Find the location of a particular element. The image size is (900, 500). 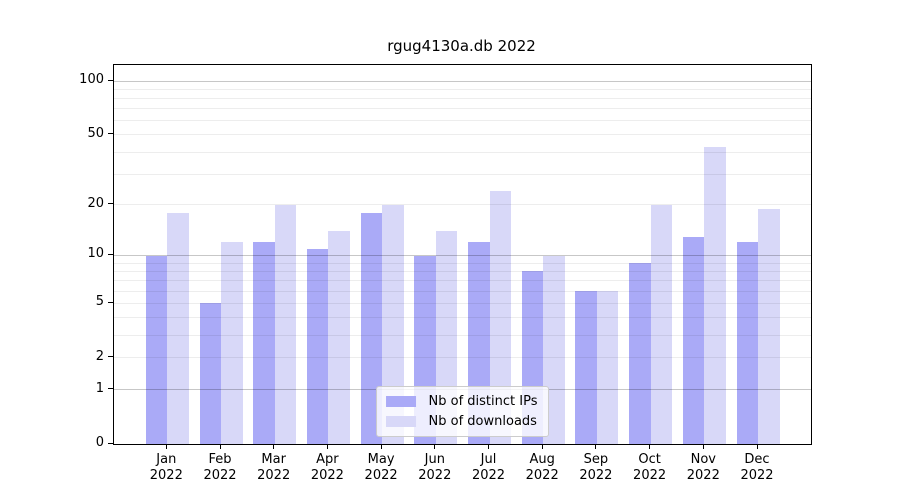

legend-item: Nb of downloads is located at coordinates (461, 421).